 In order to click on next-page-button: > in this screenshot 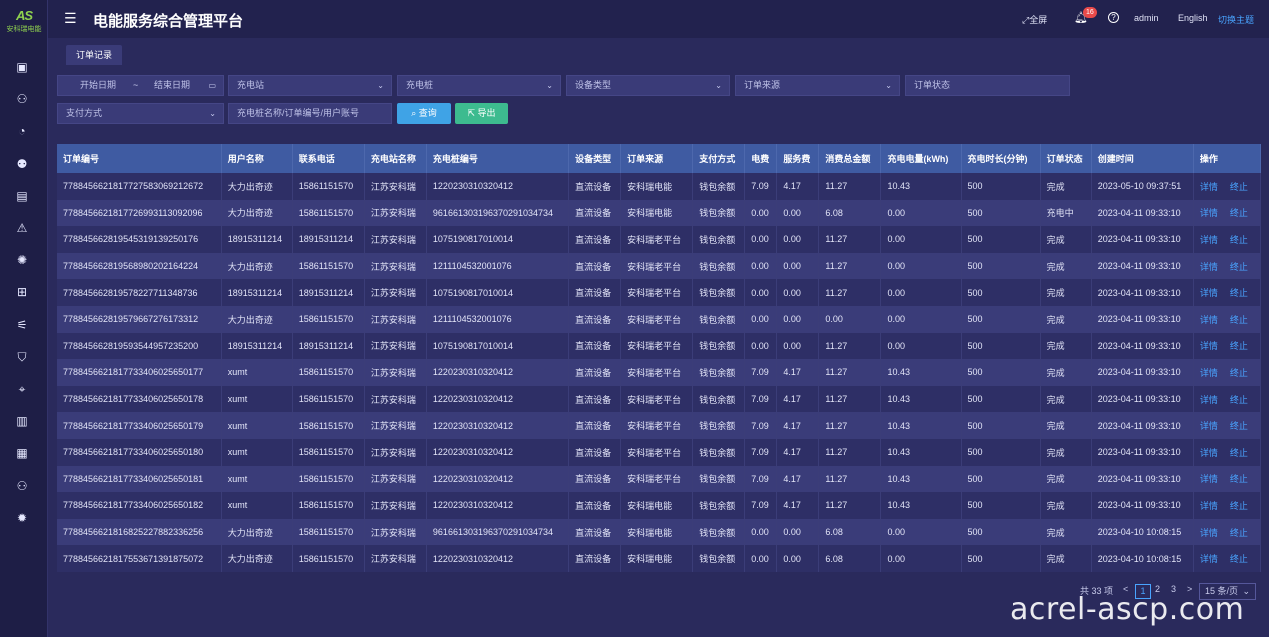, I will do `click(1190, 589)`.